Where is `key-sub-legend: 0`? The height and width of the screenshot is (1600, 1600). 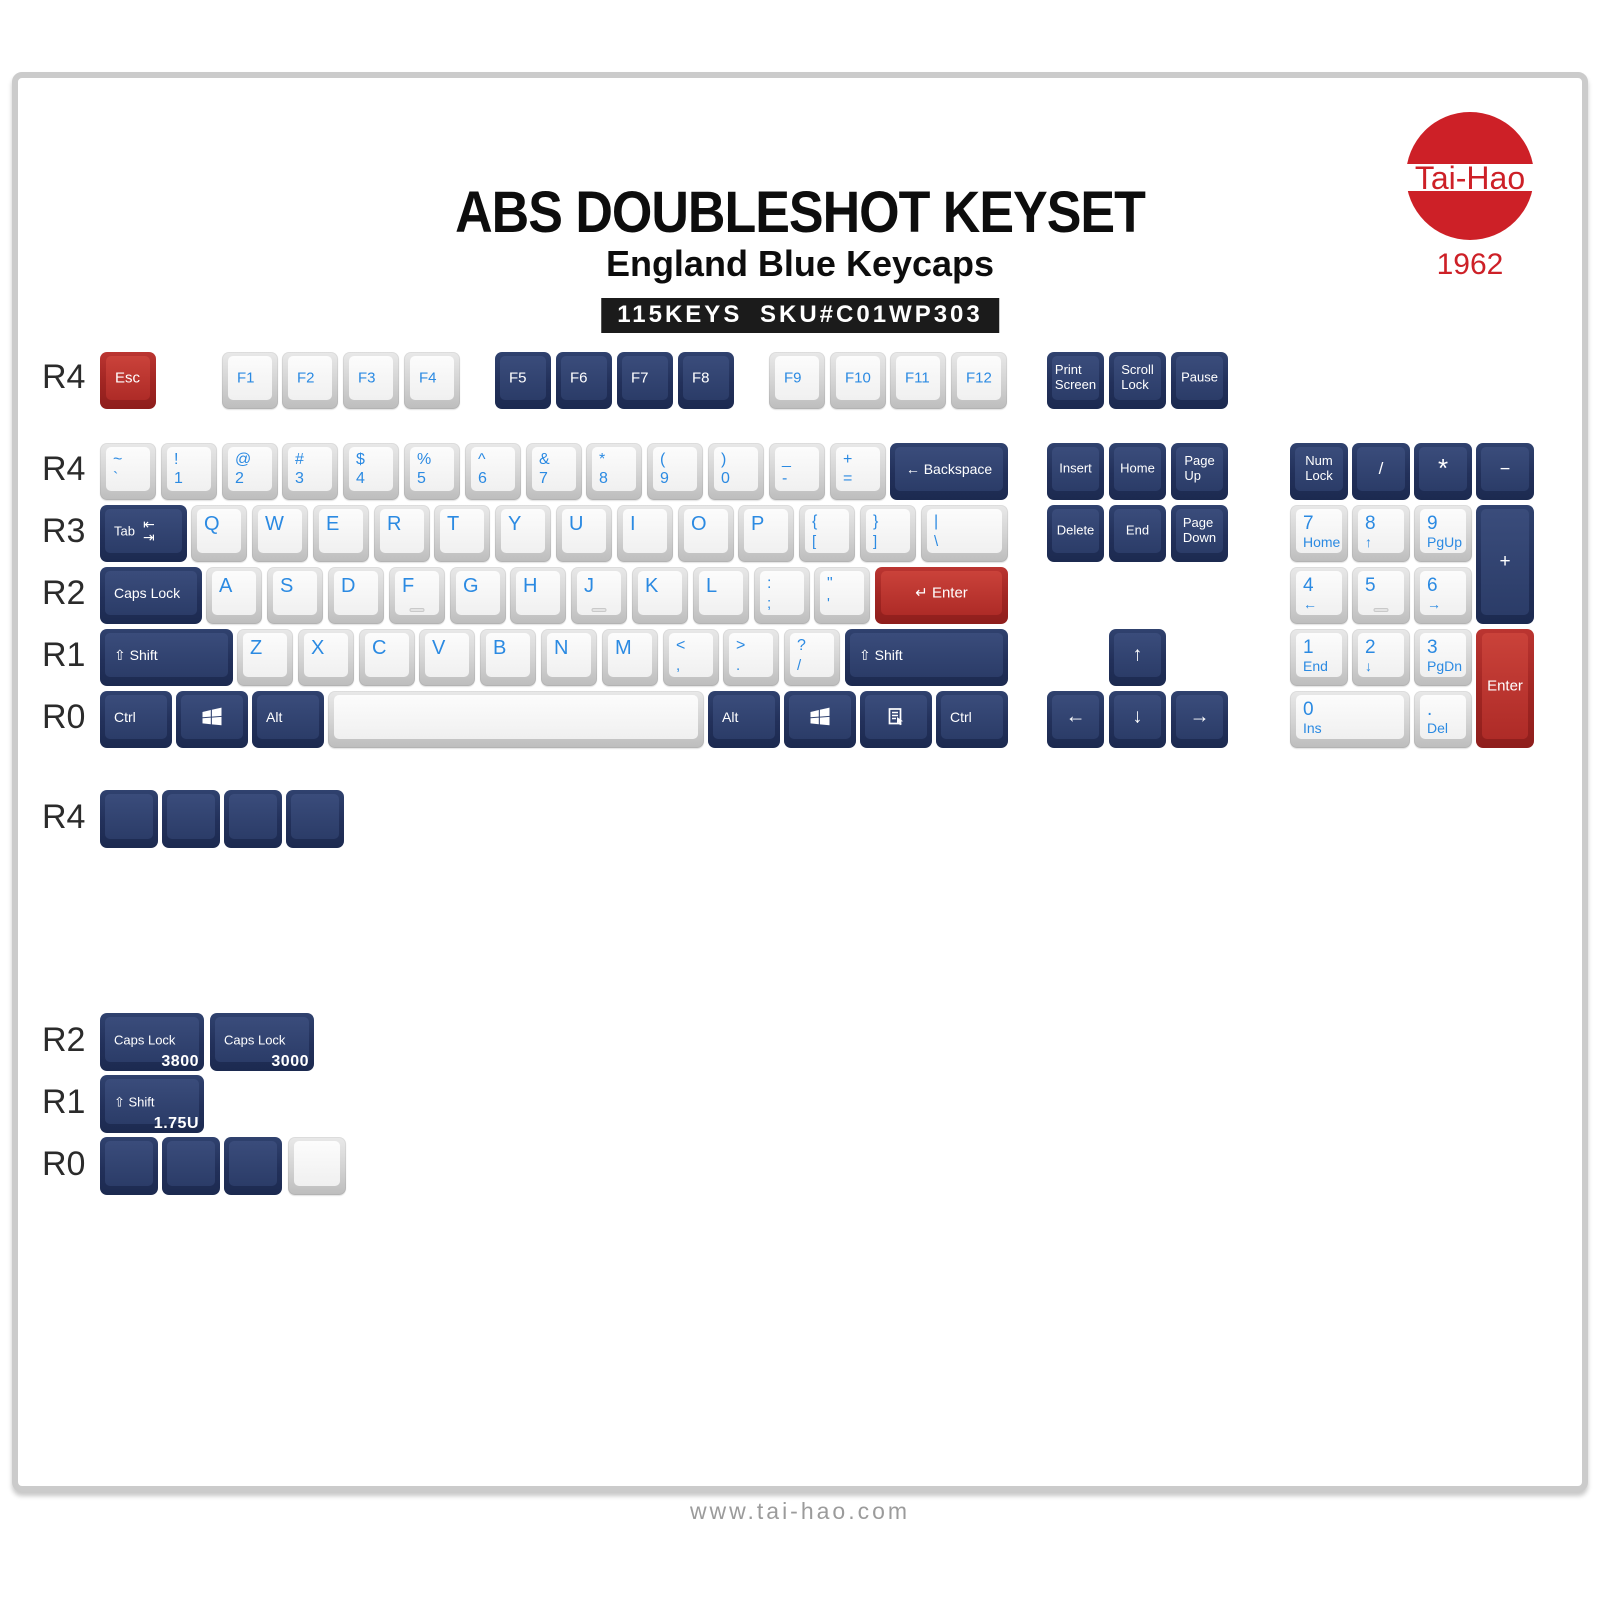 key-sub-legend: 0 is located at coordinates (725, 478).